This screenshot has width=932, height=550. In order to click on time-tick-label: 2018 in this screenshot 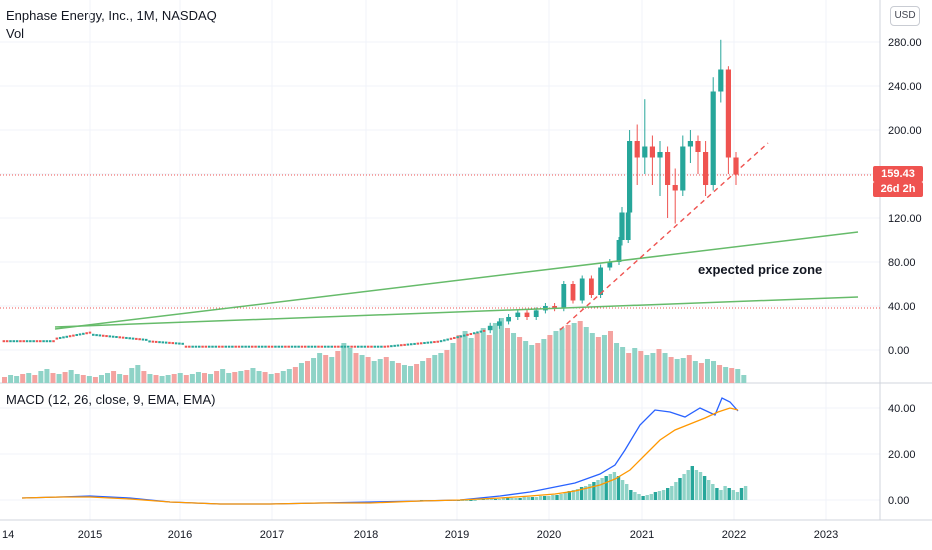, I will do `click(366, 535)`.